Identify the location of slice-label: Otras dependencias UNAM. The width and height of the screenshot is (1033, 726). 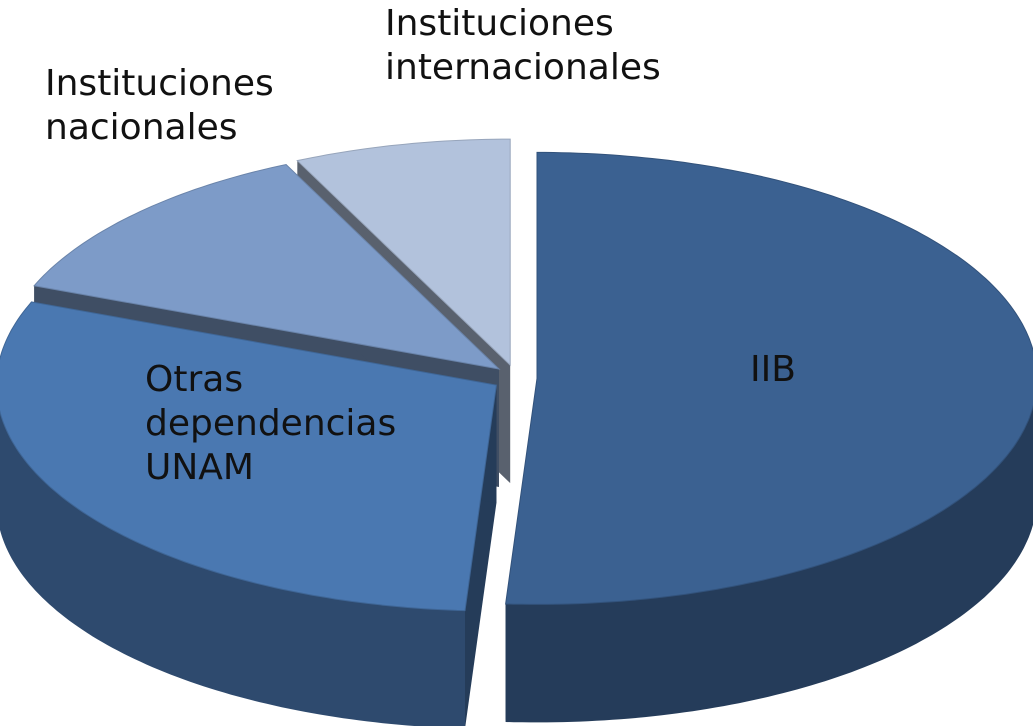
(271, 423).